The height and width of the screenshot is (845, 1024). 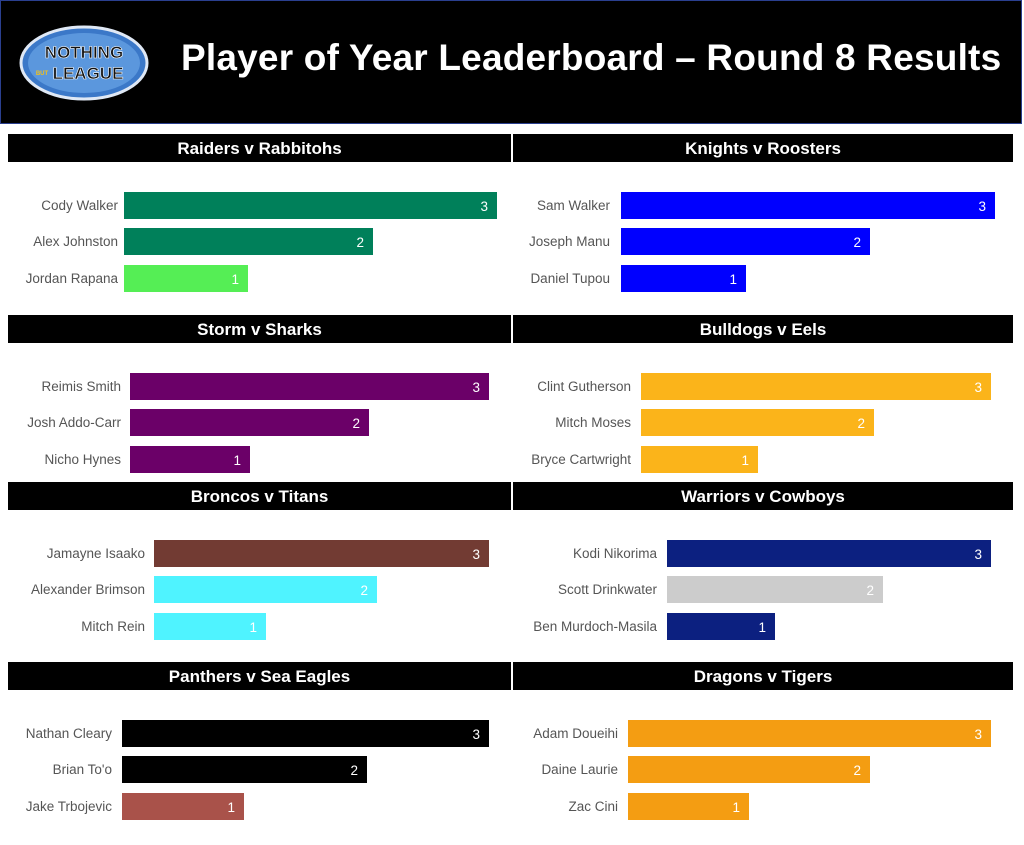 I want to click on bar-row: Zac Cini 1, so click(x=763, y=806).